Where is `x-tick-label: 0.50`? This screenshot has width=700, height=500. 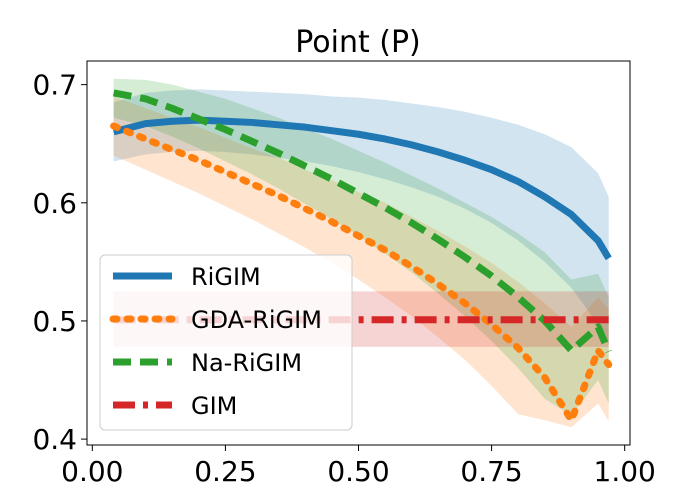 x-tick-label: 0.50 is located at coordinates (358, 471).